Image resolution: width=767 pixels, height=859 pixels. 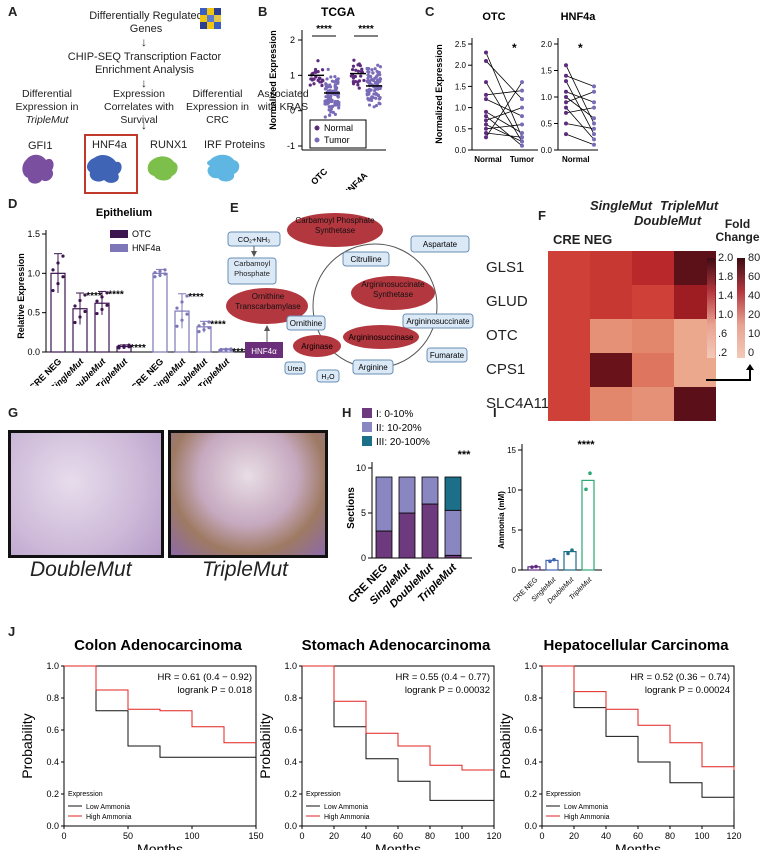 I want to click on b-title: TCGA, so click(x=338, y=12).